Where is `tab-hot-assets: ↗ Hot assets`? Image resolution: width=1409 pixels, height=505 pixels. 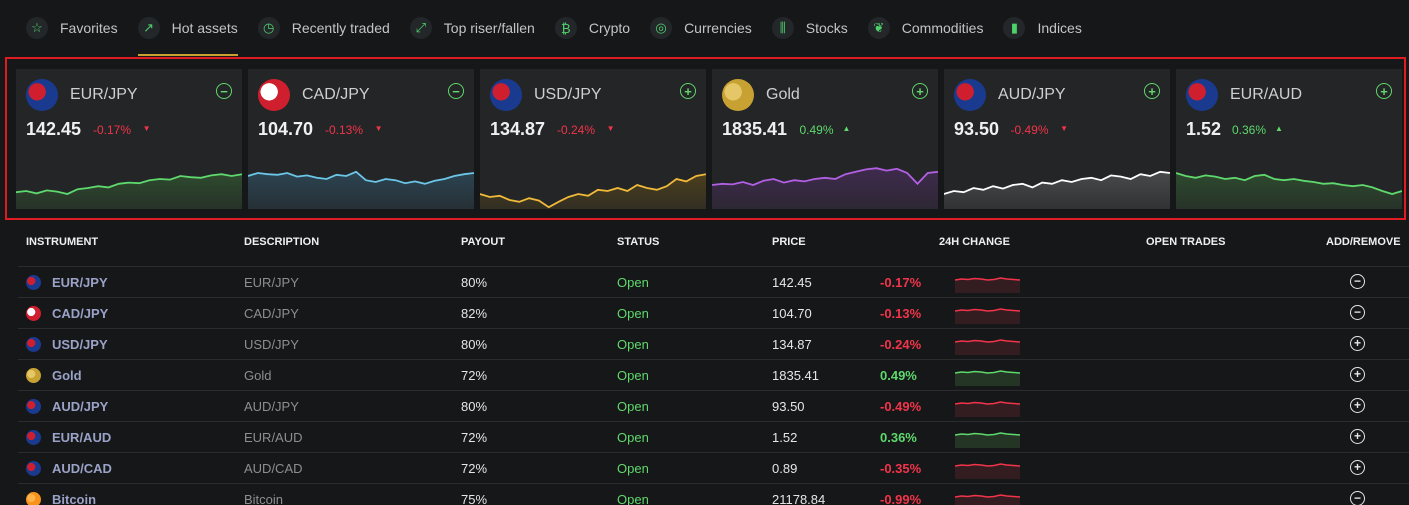 tab-hot-assets: ↗ Hot assets is located at coordinates (187, 28).